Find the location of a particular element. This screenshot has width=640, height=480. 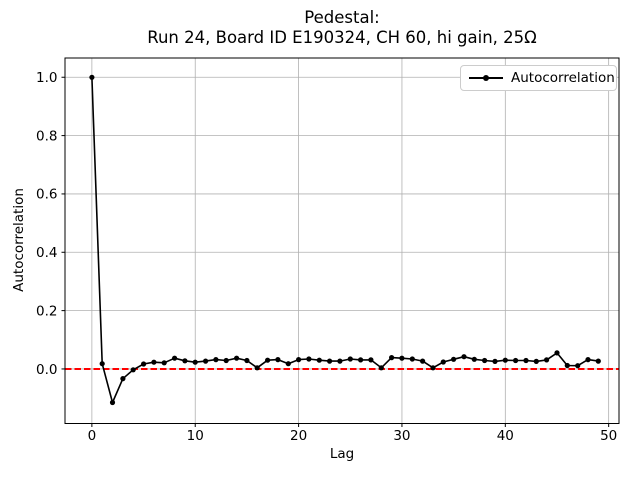

x-tick-label: 0 is located at coordinates (92, 436).